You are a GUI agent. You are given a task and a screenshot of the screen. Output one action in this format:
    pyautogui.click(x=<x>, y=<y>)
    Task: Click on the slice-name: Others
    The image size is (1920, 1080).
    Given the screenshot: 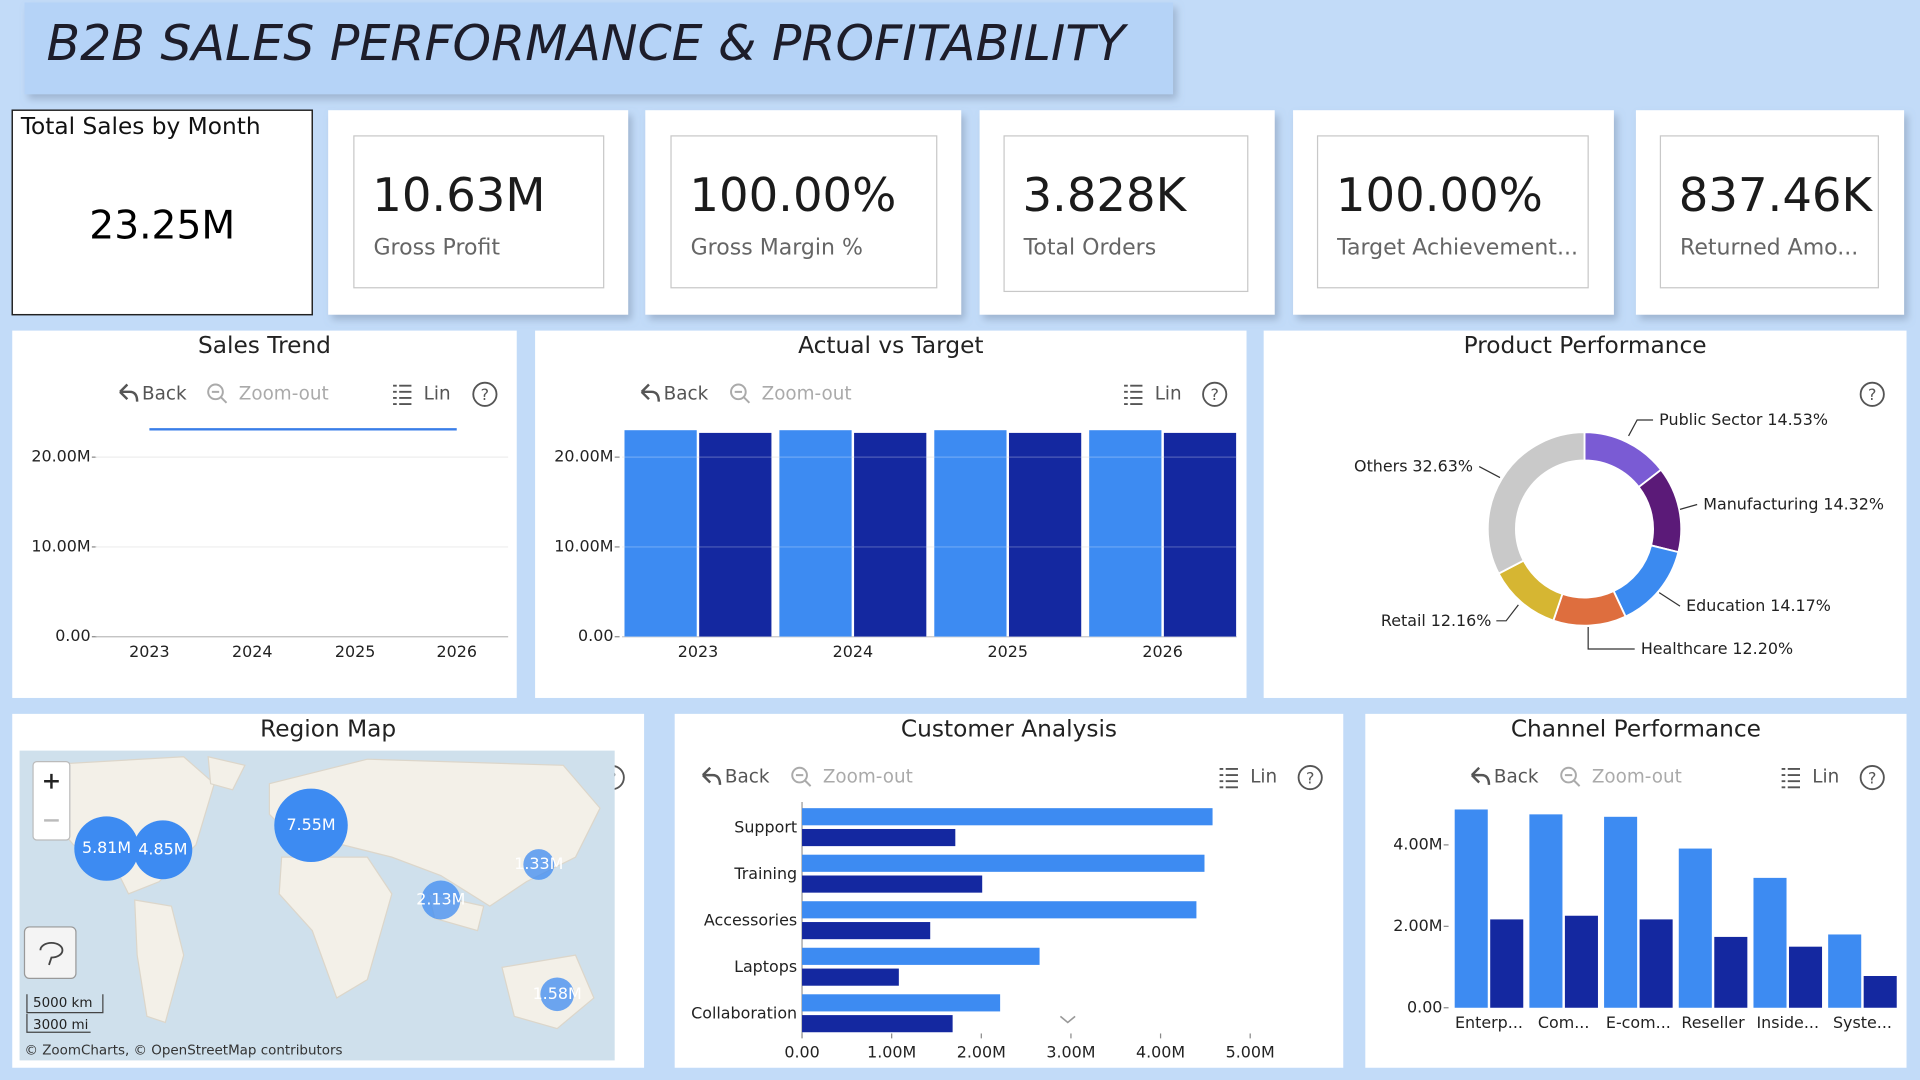 What is the action you would take?
    pyautogui.click(x=1380, y=465)
    